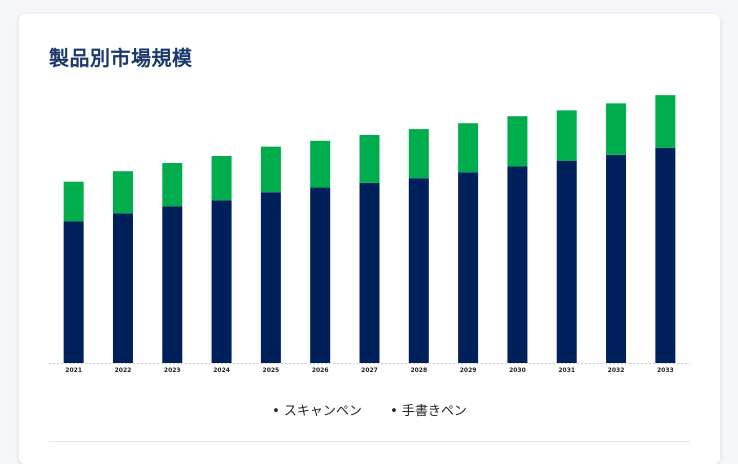 The height and width of the screenshot is (464, 738). Describe the element at coordinates (665, 121) in the screenshot. I see `bar-handwriting-pen-2033` at that location.